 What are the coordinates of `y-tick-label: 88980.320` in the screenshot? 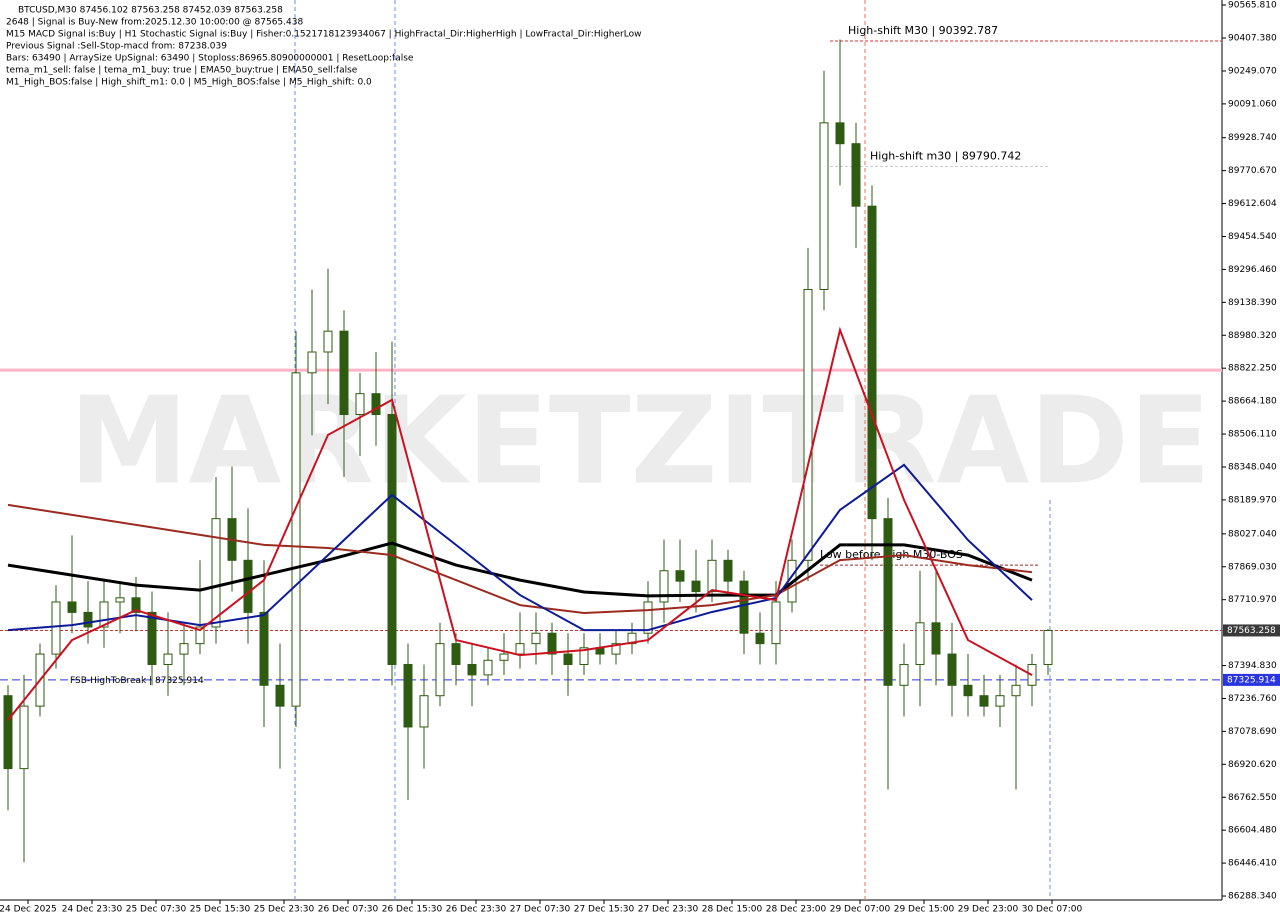 It's located at (1252, 336).